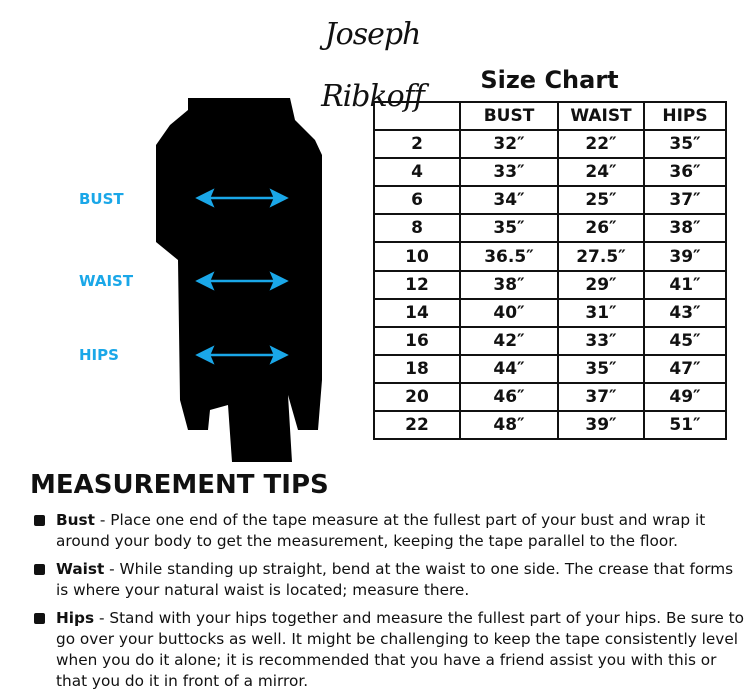 This screenshot has height=700, width=752. What do you see at coordinates (685, 340) in the screenshot?
I see `table-cell: 45″` at bounding box center [685, 340].